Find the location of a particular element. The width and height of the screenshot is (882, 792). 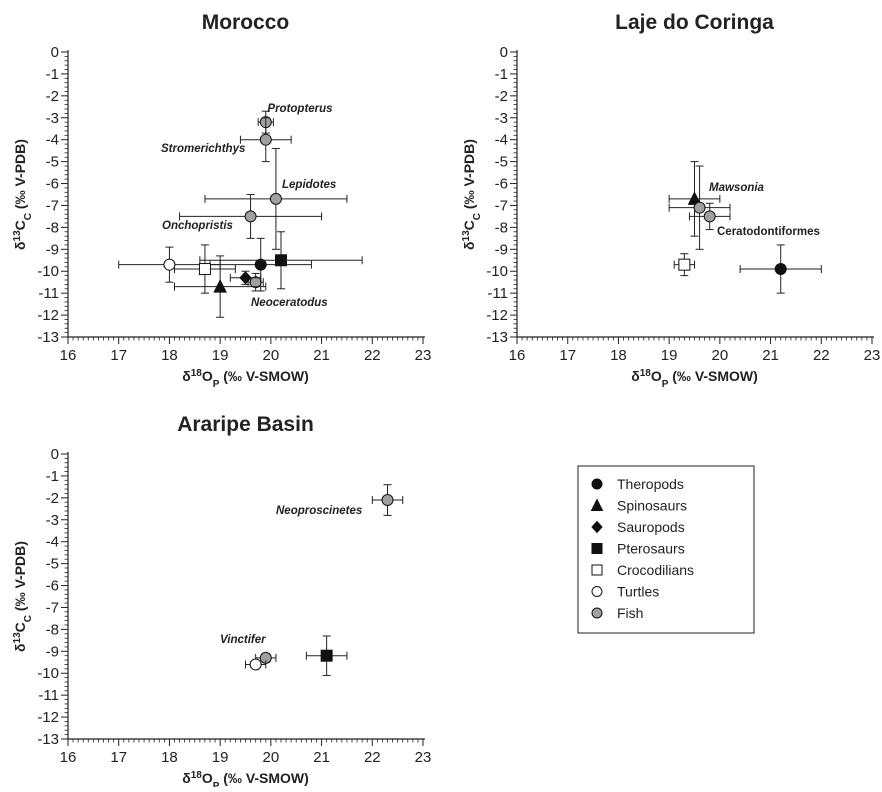

legend-item: Crocodilians is located at coordinates (642, 570).